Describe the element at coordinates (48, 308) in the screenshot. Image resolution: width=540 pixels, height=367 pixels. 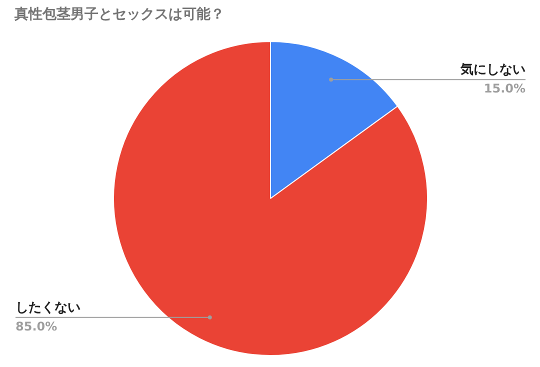
I see `slice-label: したくない` at that location.